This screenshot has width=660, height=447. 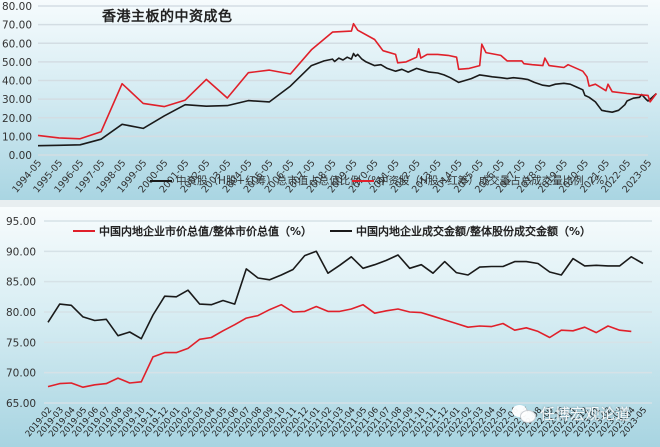 What do you see at coordinates (330, 203) in the screenshot?
I see `panel-divider` at bounding box center [330, 203].